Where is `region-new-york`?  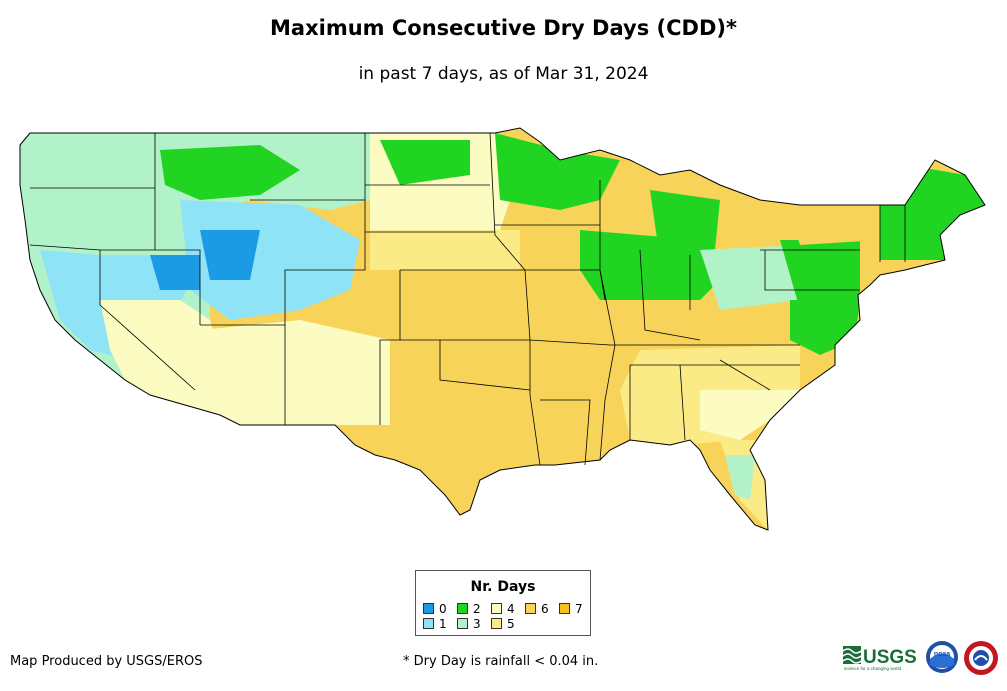
region-new-york is located at coordinates (835, 225).